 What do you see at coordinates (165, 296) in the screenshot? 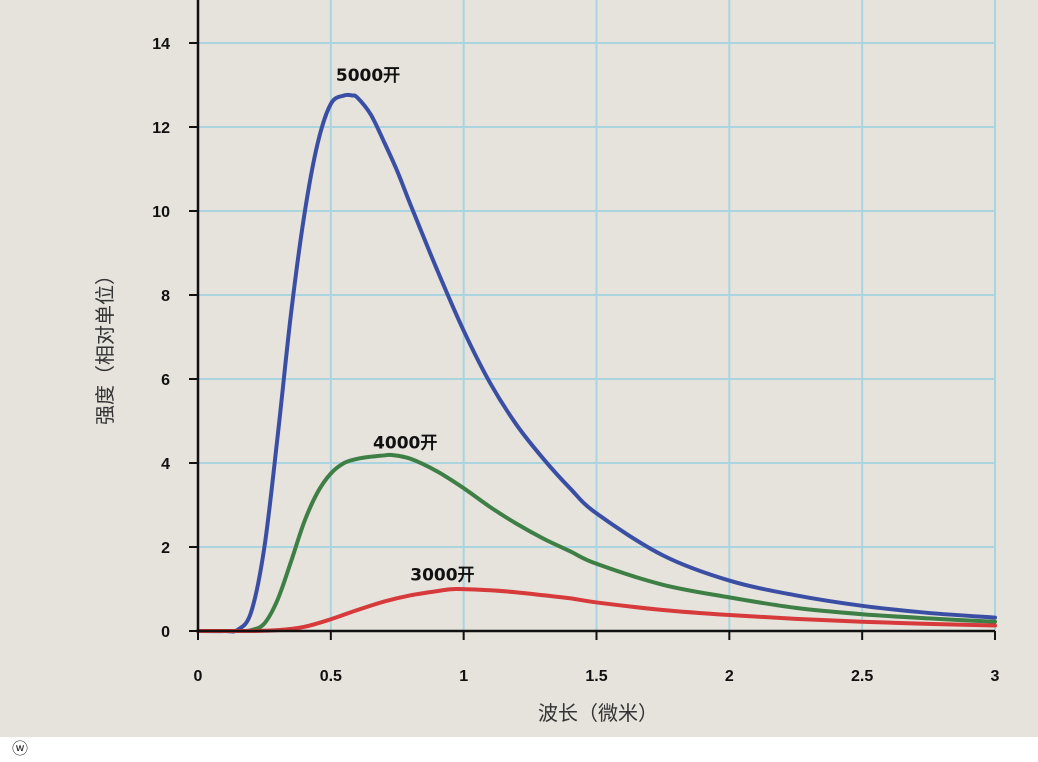
I see `y-tick-label-4: 8` at bounding box center [165, 296].